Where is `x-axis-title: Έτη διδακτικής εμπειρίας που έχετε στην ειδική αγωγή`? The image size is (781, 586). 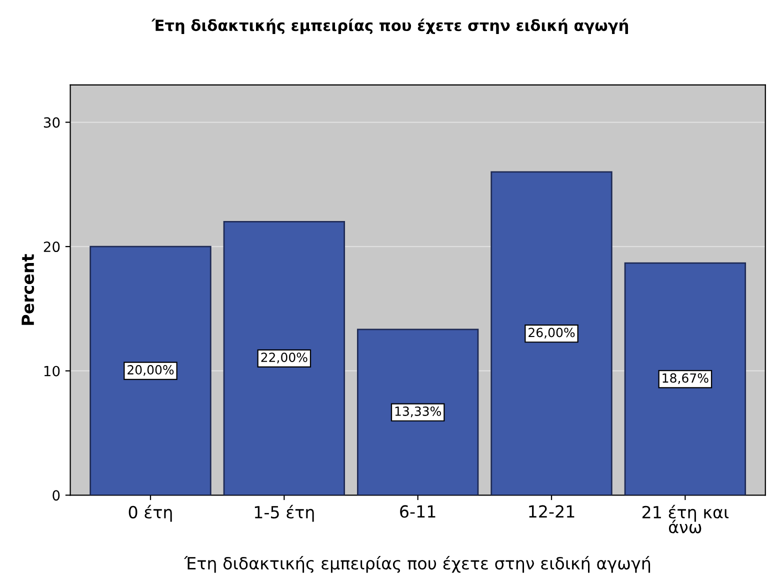
x-axis-title: Έτη διδακτικής εμπειρίας που έχετε στην ειδική αγωγή is located at coordinates (417, 564).